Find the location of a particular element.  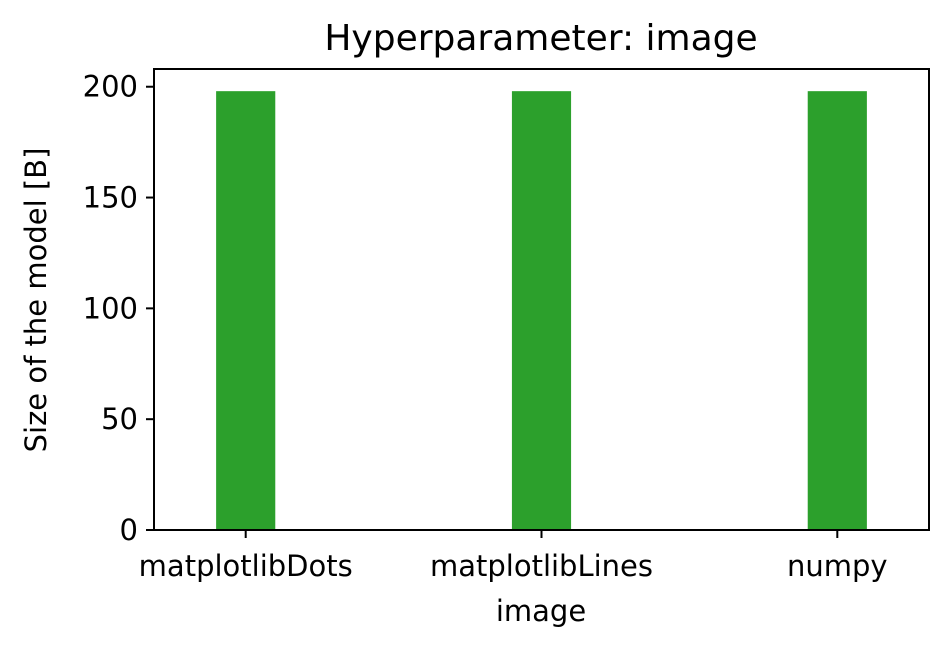

x-tick-label: numpy is located at coordinates (837, 566).